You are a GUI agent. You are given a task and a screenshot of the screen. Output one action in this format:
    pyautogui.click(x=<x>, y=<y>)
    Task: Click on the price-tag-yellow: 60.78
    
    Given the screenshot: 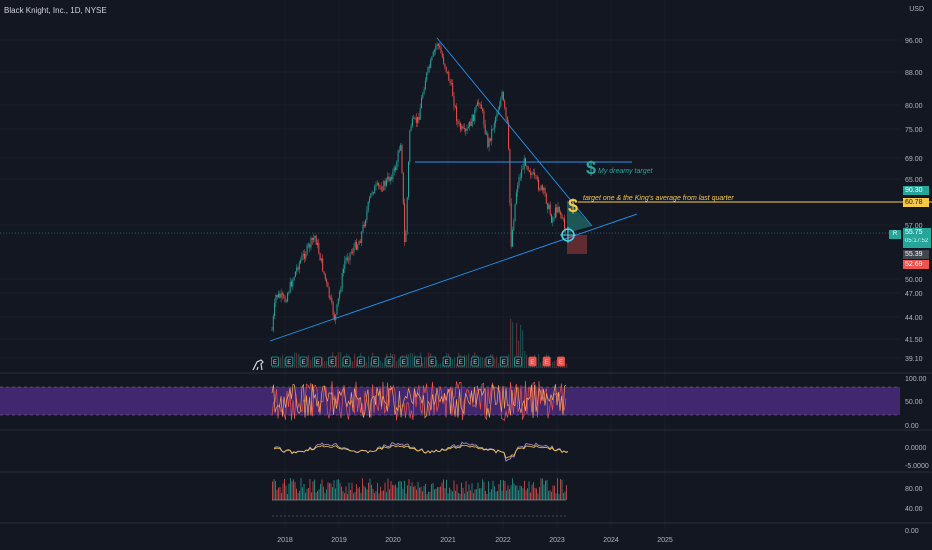 What is the action you would take?
    pyautogui.click(x=916, y=202)
    